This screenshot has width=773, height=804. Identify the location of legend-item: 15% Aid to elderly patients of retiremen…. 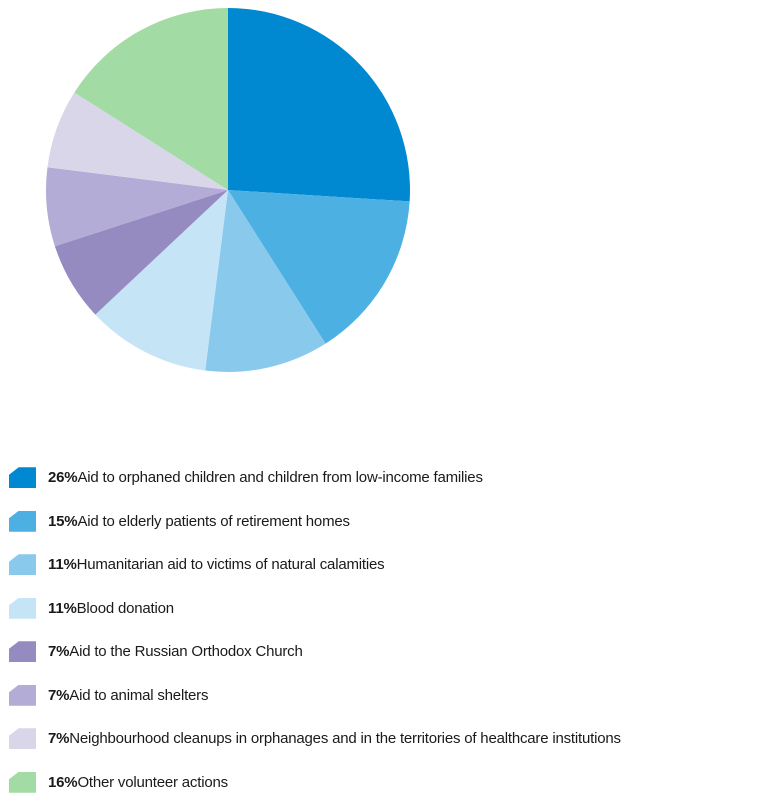
(391, 522).